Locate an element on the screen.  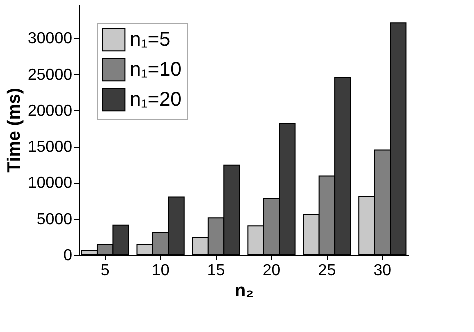
y-tick-label: 30000 is located at coordinates (50, 39).